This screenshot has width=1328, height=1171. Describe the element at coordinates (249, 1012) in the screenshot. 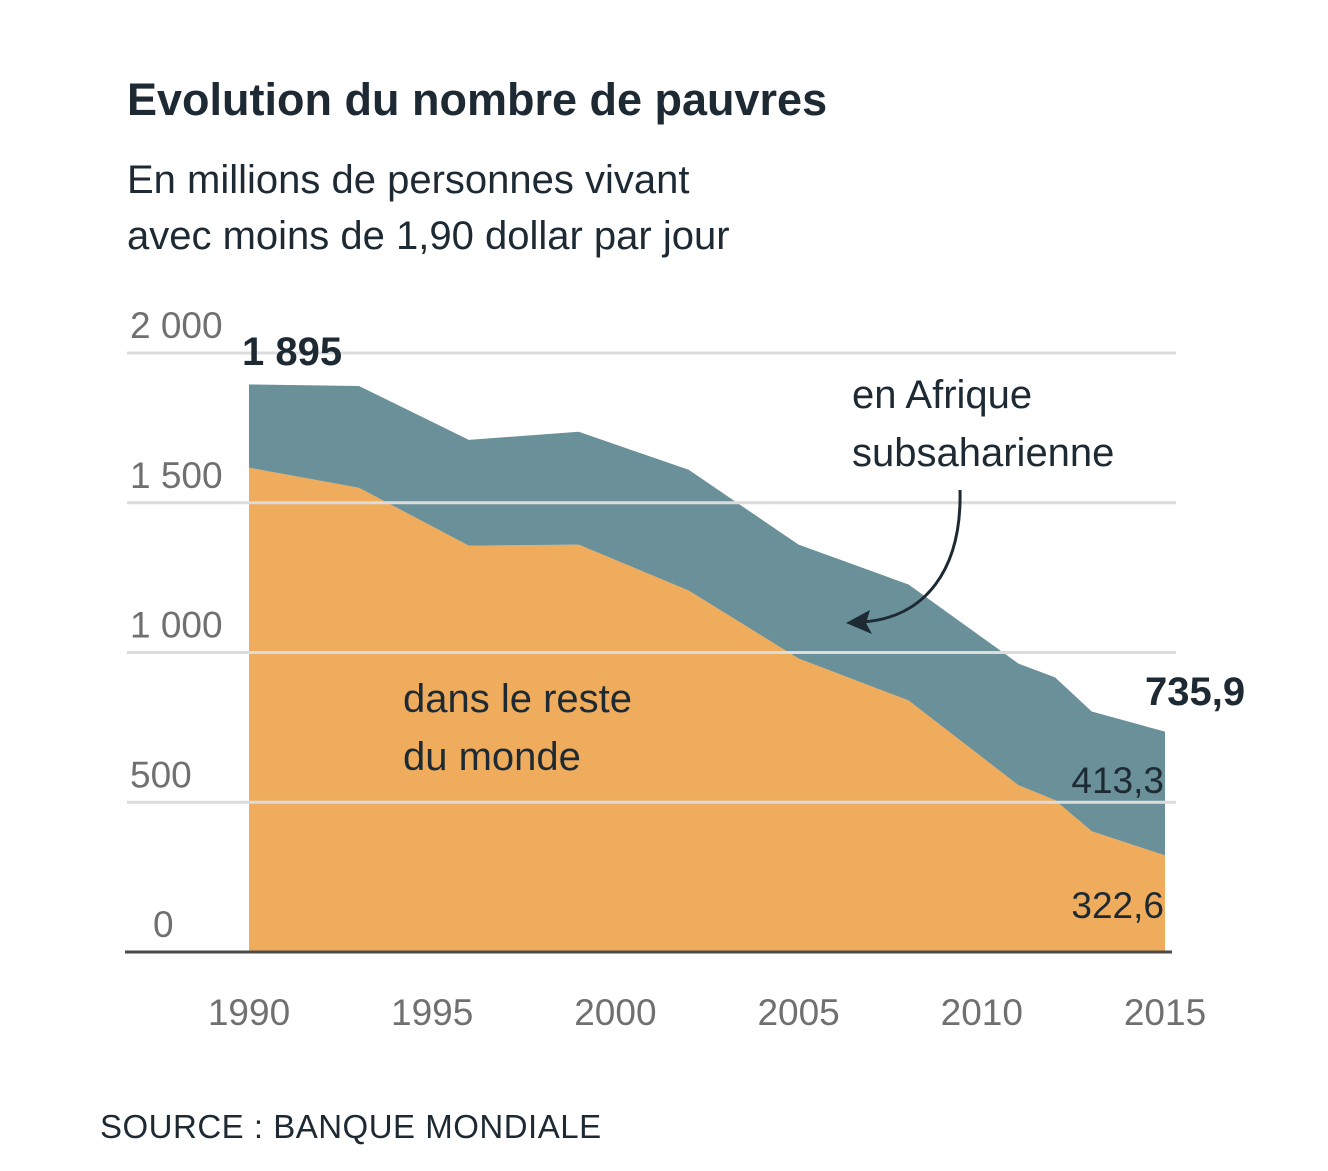

I see `x-tick-label: 1990` at that location.